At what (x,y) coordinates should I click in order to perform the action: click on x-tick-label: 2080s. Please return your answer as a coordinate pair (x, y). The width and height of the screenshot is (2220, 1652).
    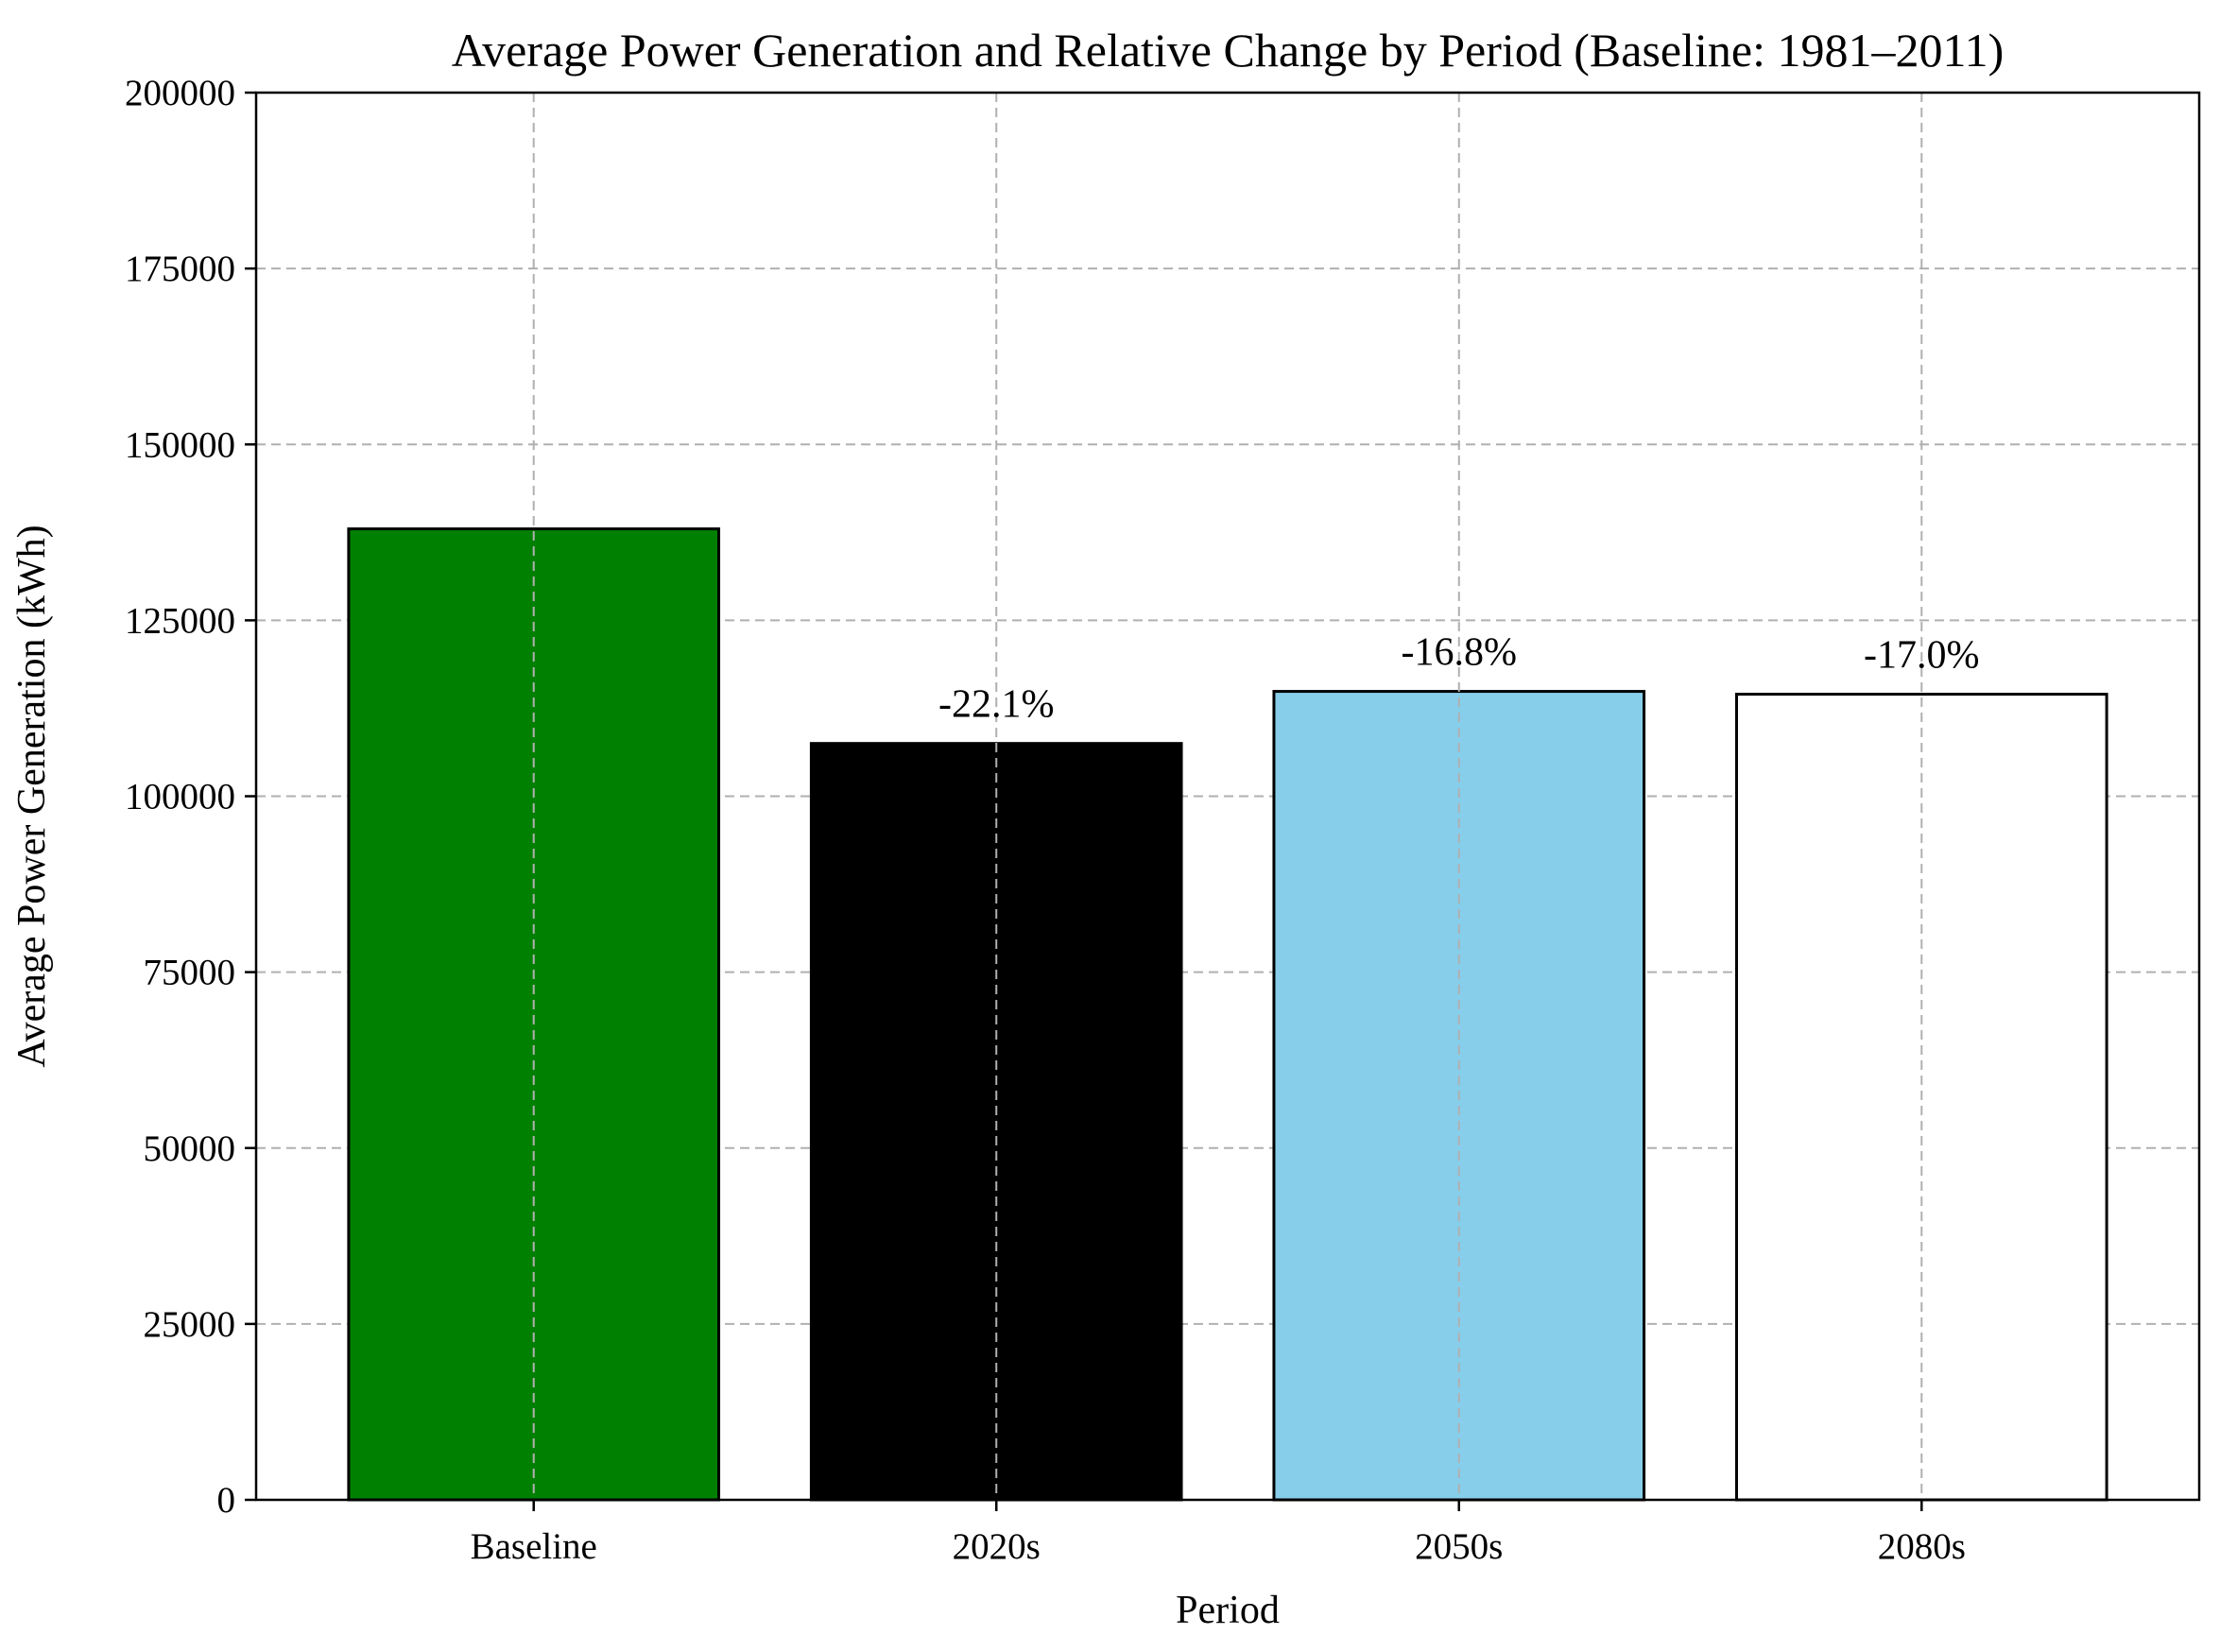
    Looking at the image, I should click on (1922, 1546).